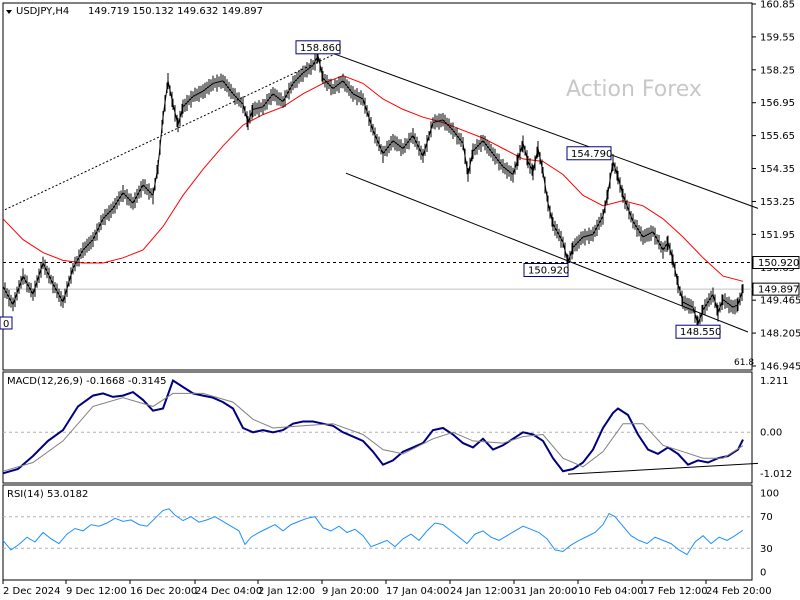 The width and height of the screenshot is (800, 600). I want to click on x-tick-label: 24 Jan 12:00, so click(481, 591).